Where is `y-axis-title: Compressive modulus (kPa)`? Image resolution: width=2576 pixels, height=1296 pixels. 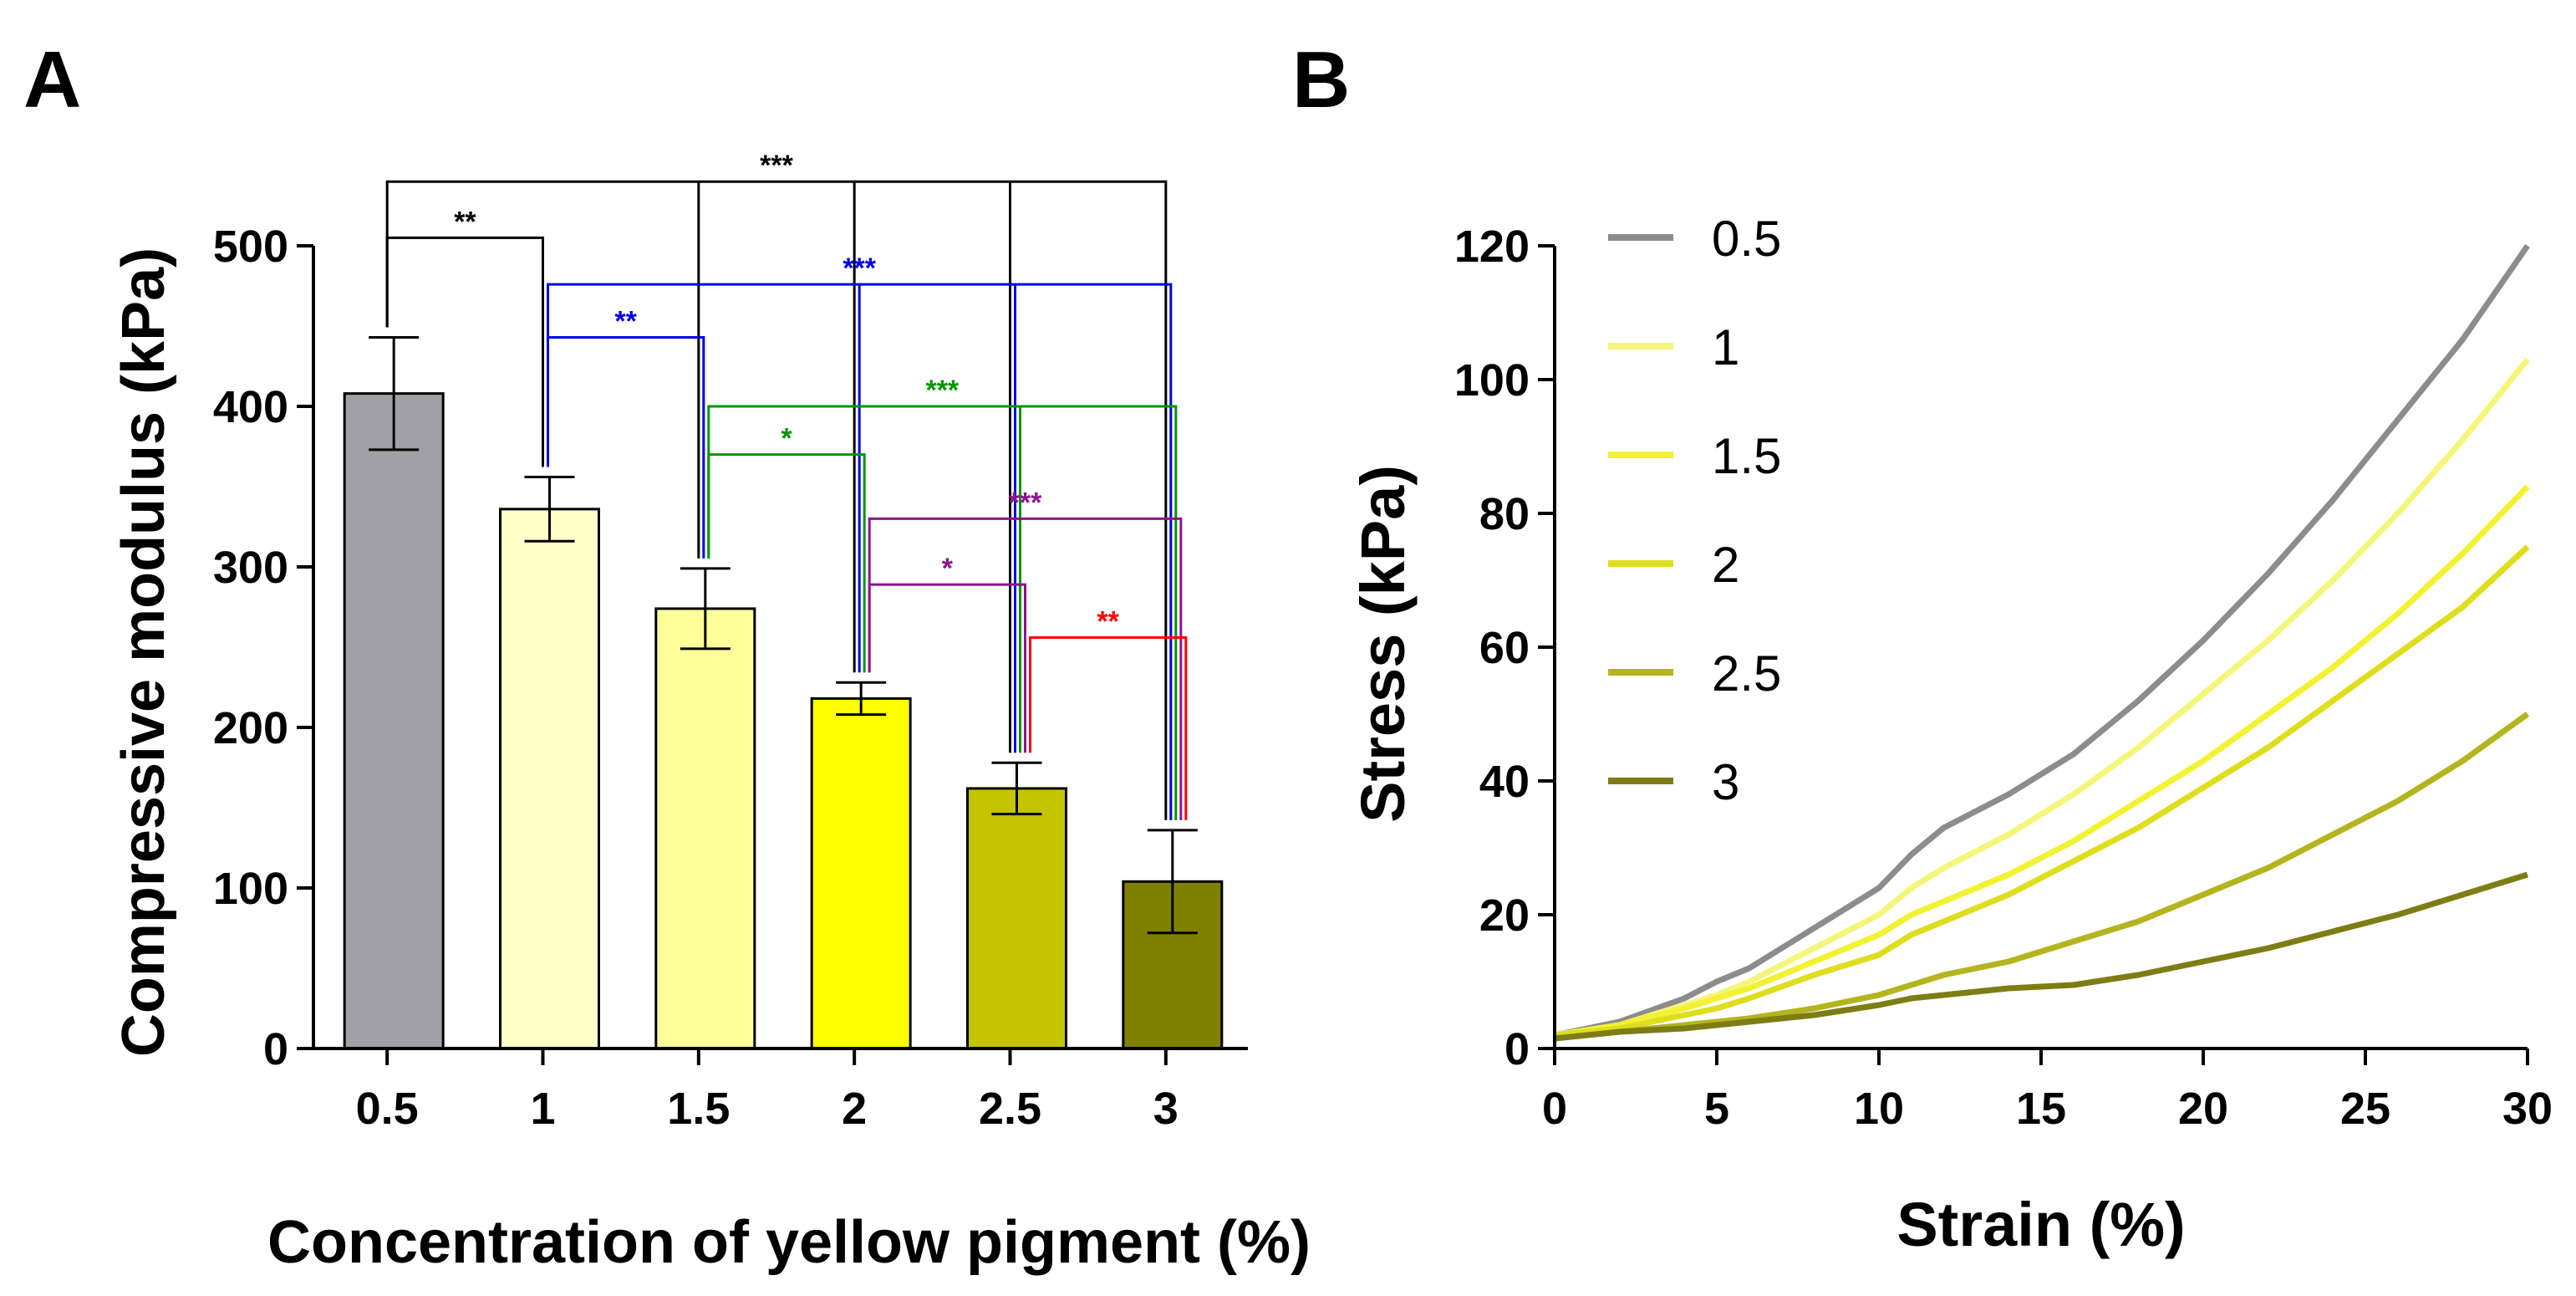 y-axis-title: Compressive modulus (kPa) is located at coordinates (143, 652).